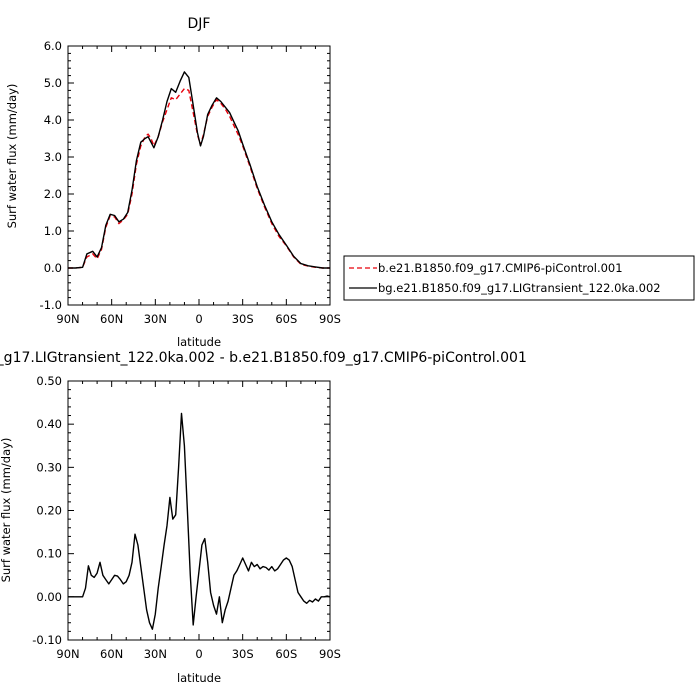 The height and width of the screenshot is (700, 700). What do you see at coordinates (49, 554) in the screenshot?
I see `bottom-y-tick-label: 0.10` at bounding box center [49, 554].